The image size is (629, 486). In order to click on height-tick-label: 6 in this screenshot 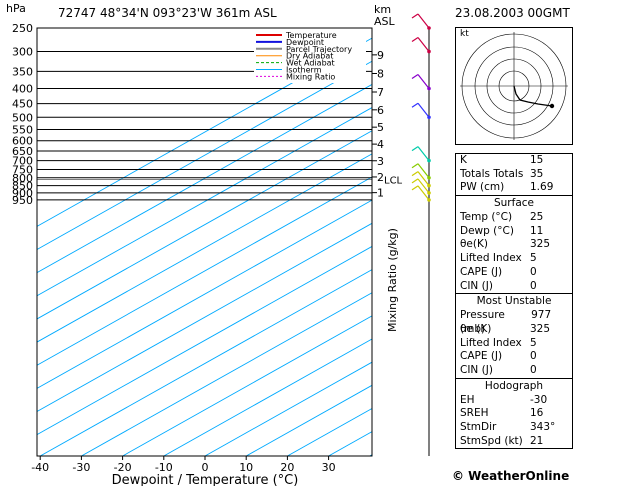, I will do `click(380, 110)`.